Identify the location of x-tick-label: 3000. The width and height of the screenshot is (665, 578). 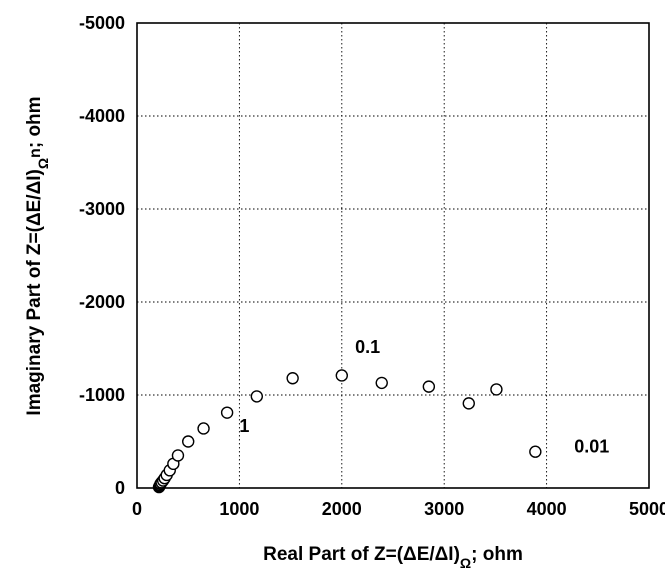
(444, 509).